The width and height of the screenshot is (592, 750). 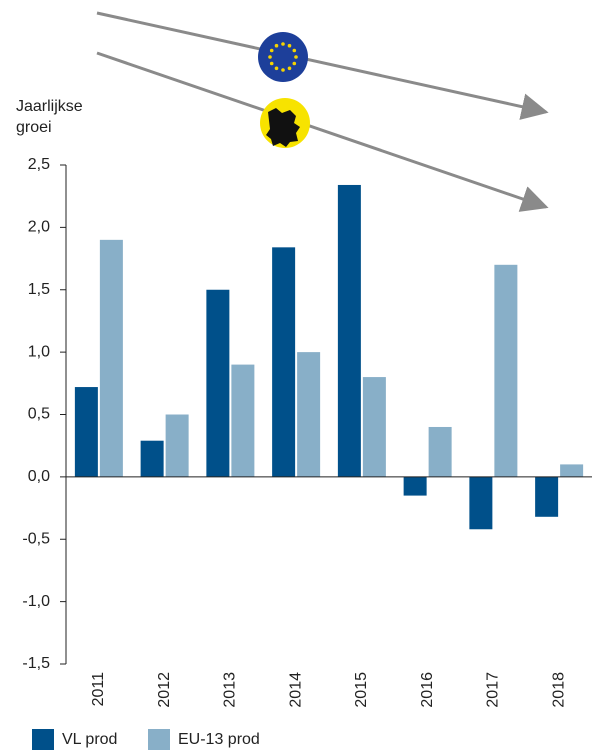 I want to click on y-tick-label: 2,5, so click(x=39, y=164).